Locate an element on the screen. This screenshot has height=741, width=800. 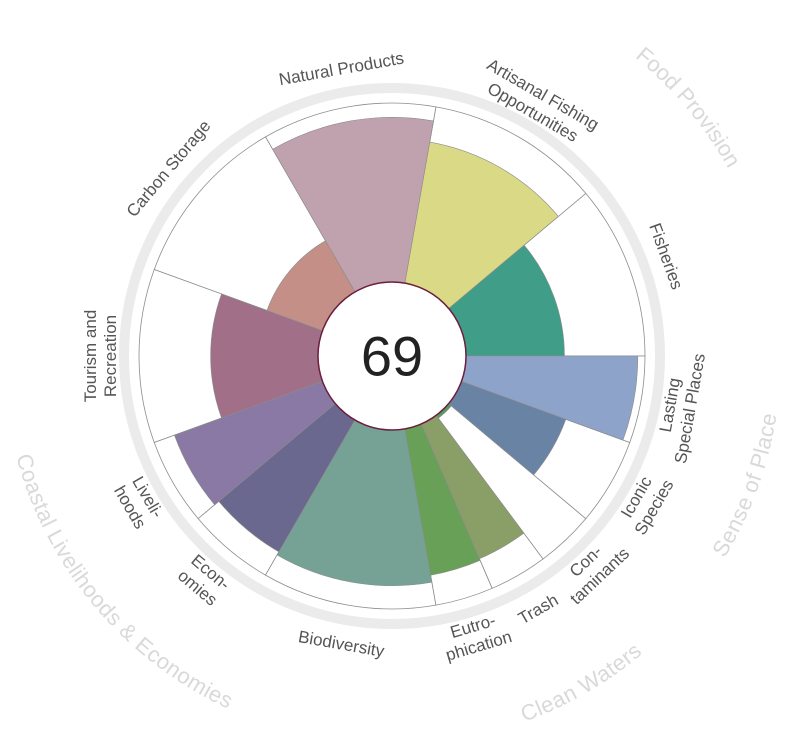
petal-label-eutrophication: Eutro-phication is located at coordinates (476, 636).